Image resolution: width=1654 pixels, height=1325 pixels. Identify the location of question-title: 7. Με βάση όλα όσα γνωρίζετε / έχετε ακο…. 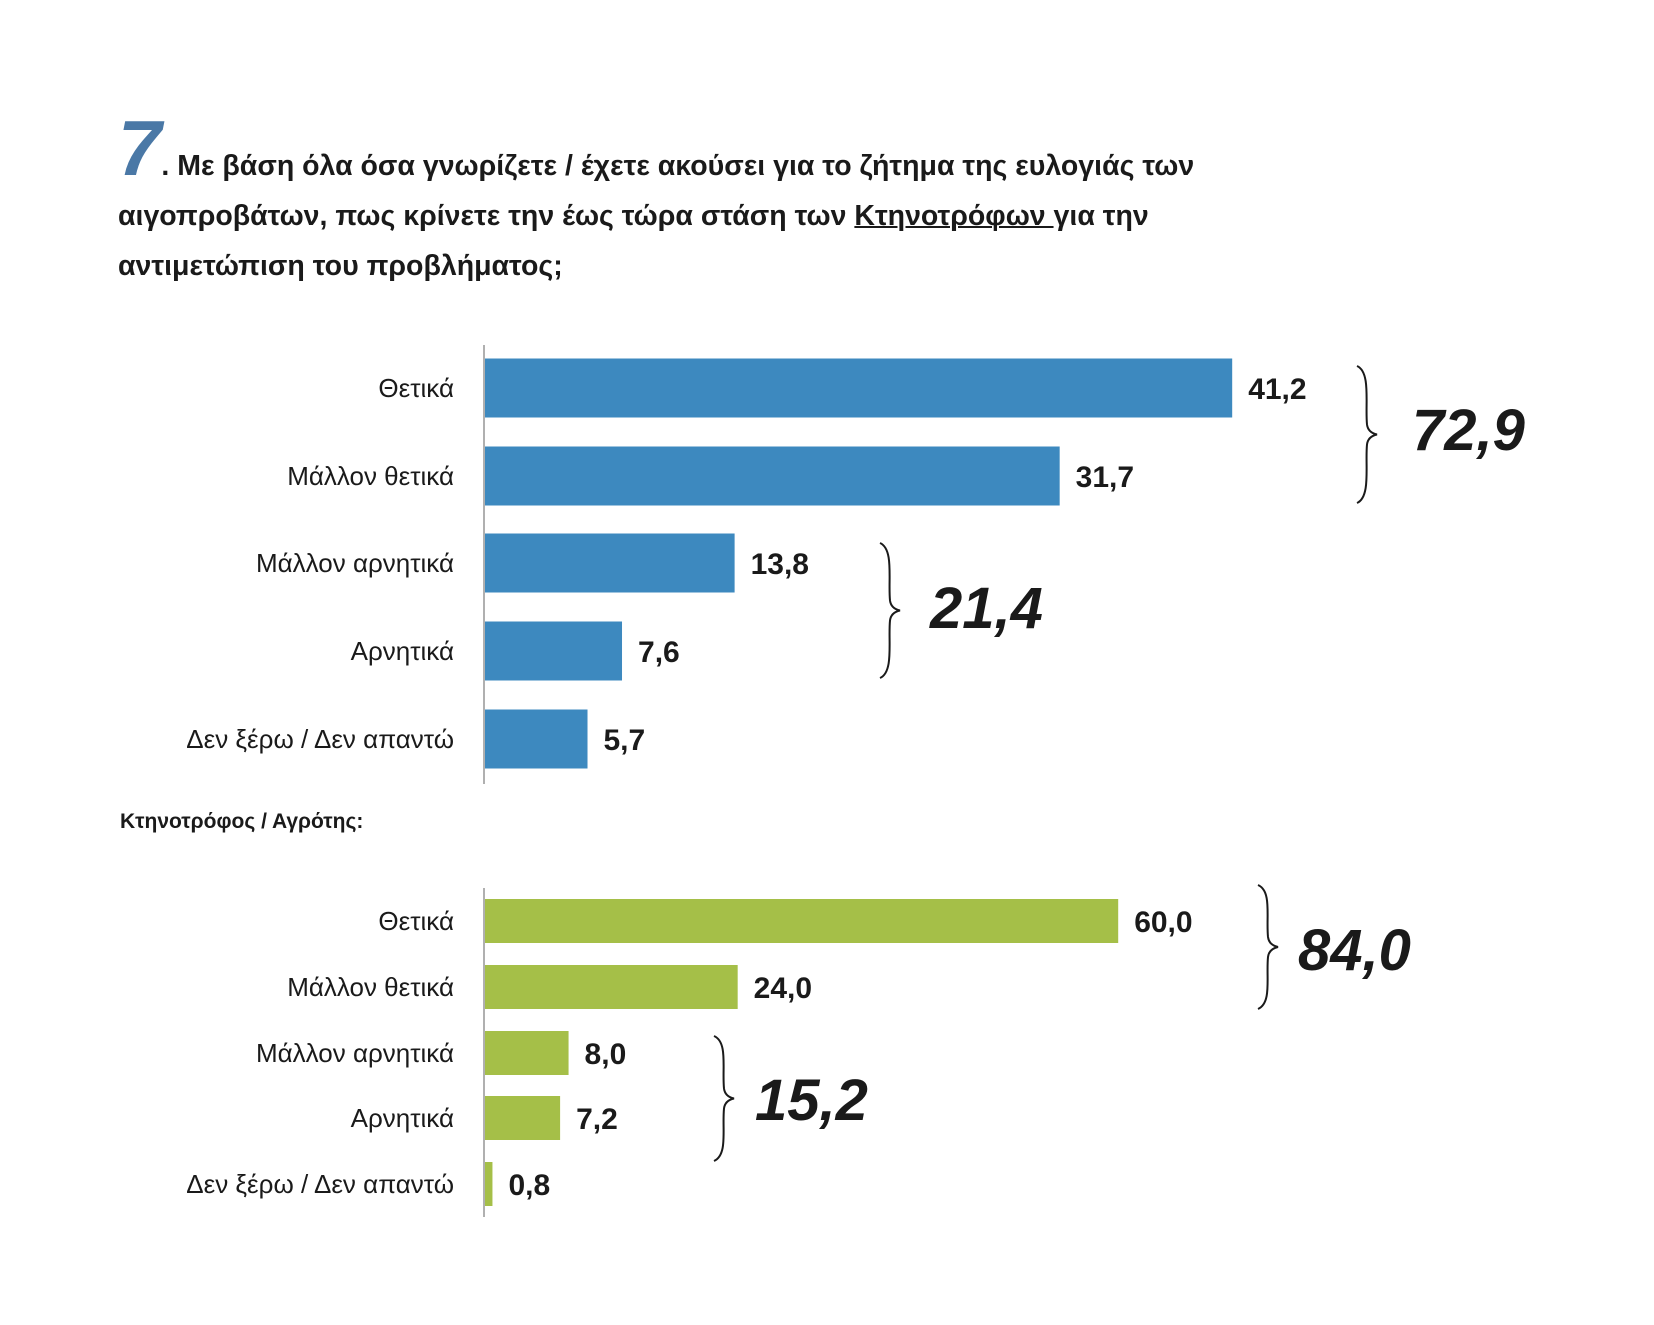
(838, 200).